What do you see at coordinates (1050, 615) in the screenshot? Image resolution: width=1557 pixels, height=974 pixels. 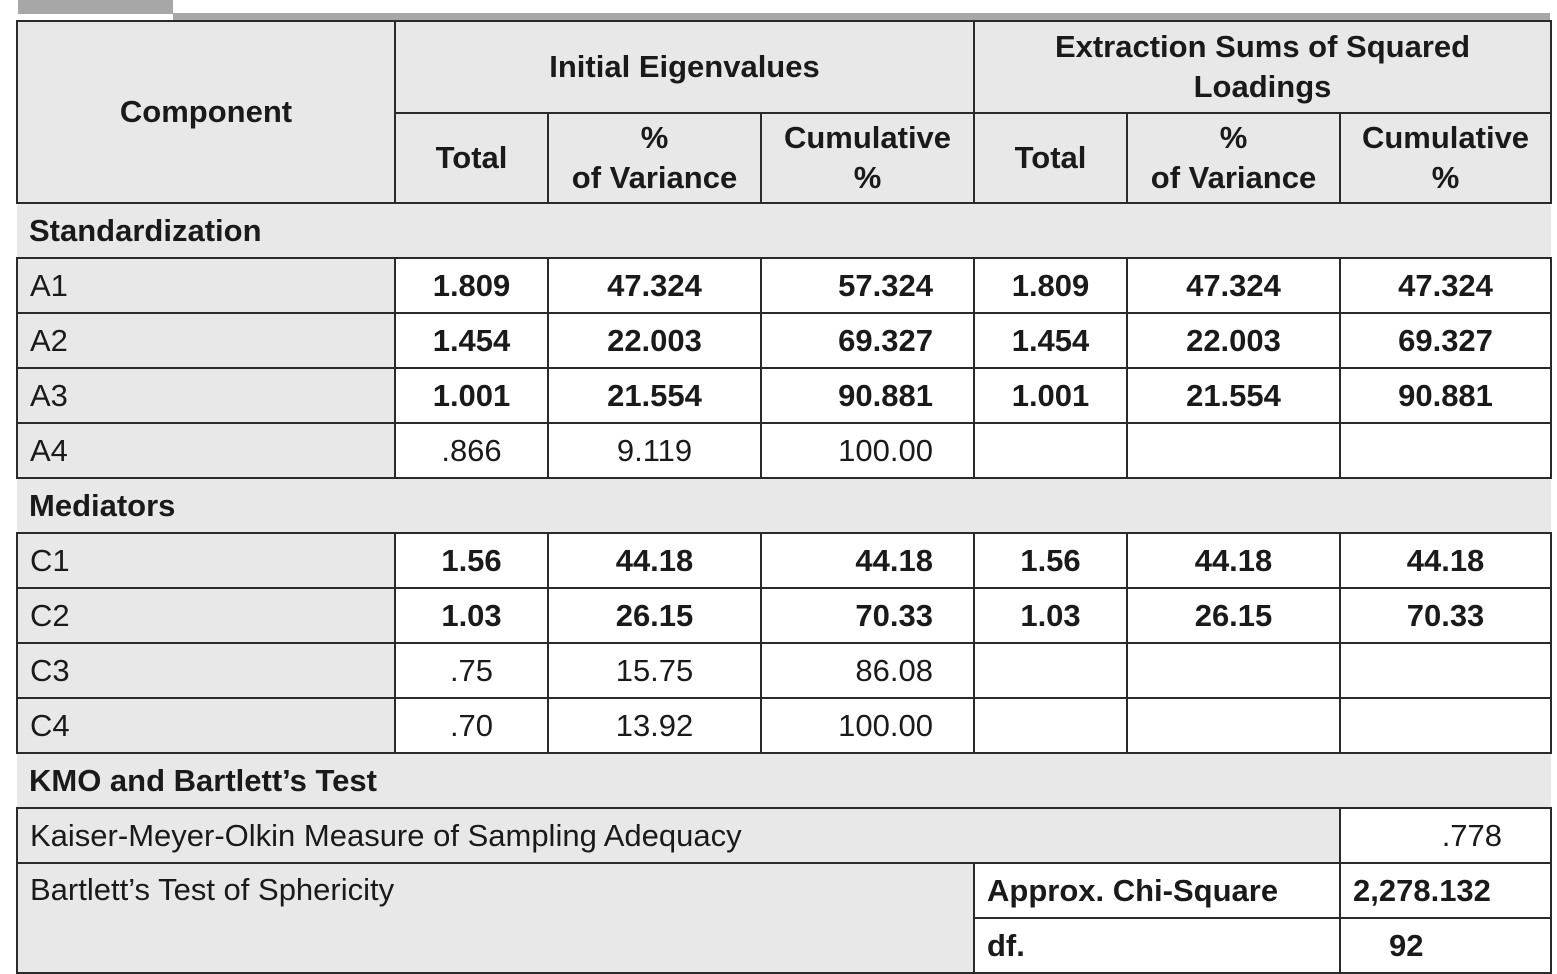 I see `extraction-total-cell: 1.03` at bounding box center [1050, 615].